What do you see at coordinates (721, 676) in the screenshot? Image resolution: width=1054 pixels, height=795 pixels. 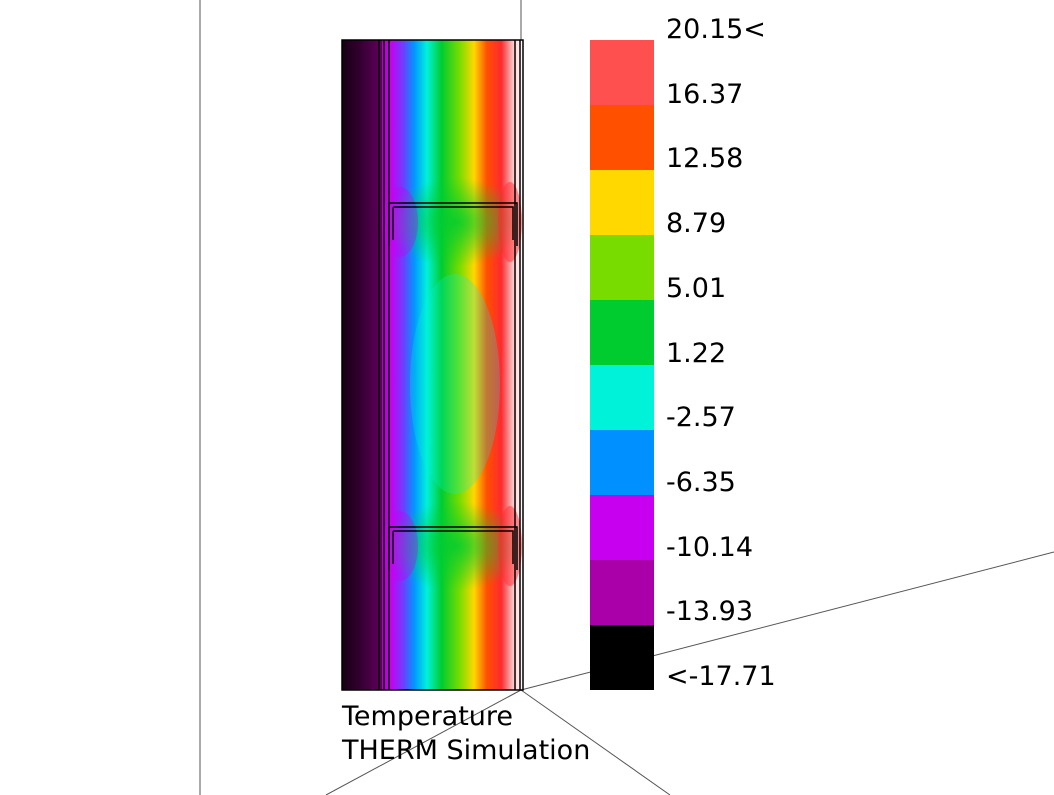 I see `legend-label: <-17.71` at bounding box center [721, 676].